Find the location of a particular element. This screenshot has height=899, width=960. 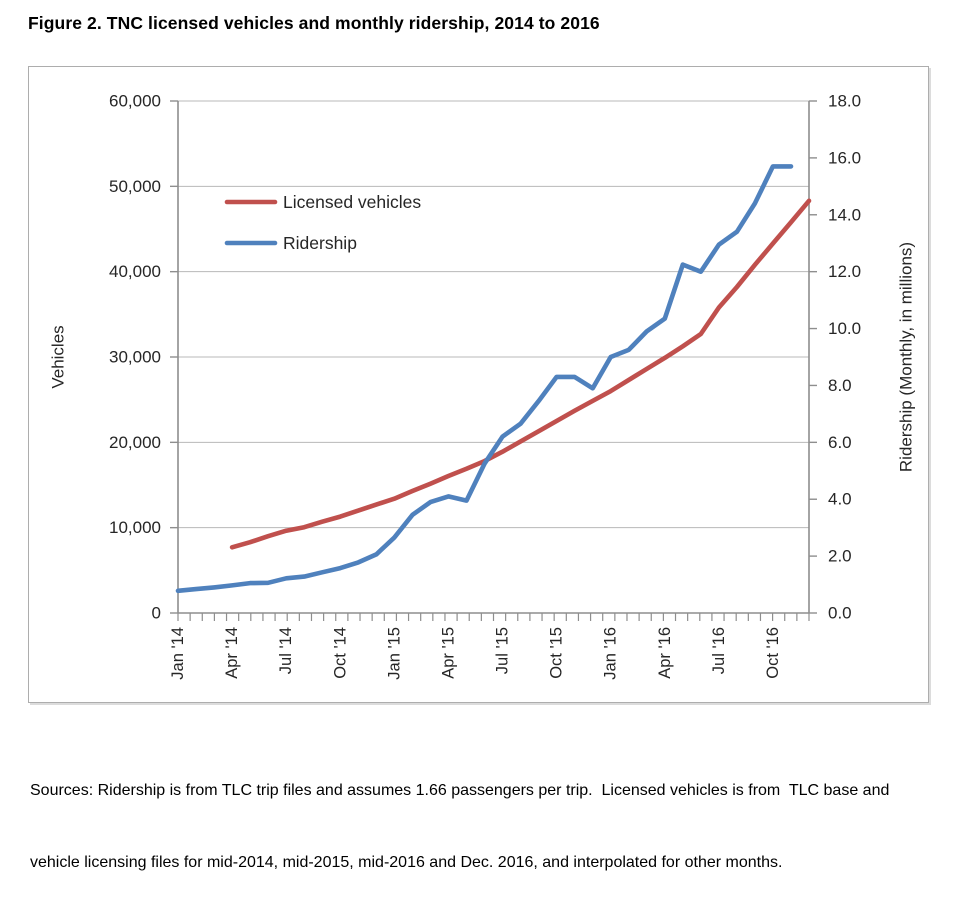

y-tick-label-right: 14.0 is located at coordinates (844, 214).